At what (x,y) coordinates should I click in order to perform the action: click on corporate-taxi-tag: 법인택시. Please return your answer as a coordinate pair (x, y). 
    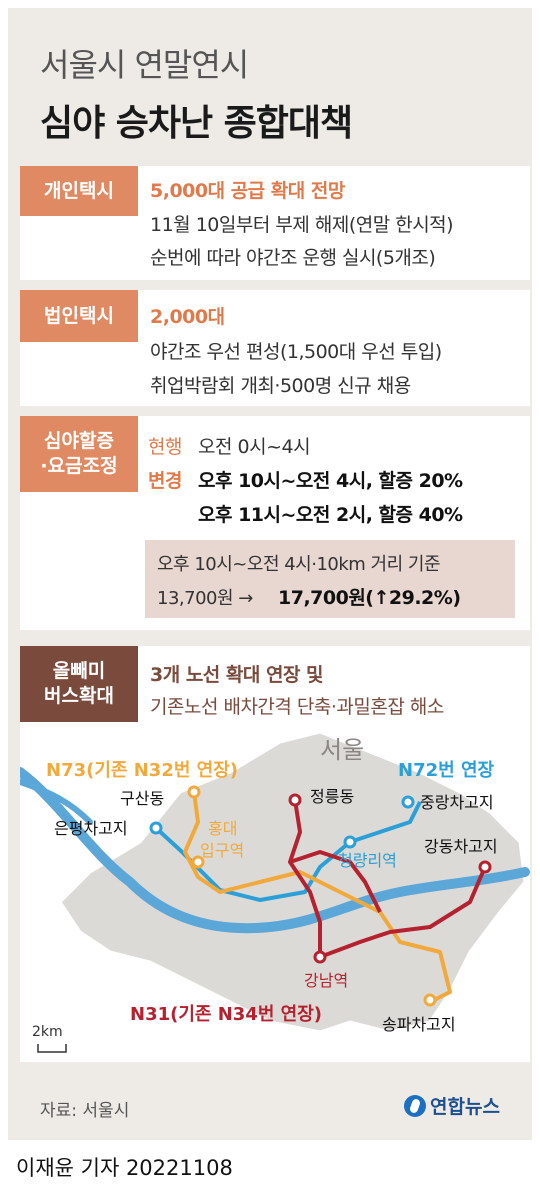
    Looking at the image, I should click on (79, 316).